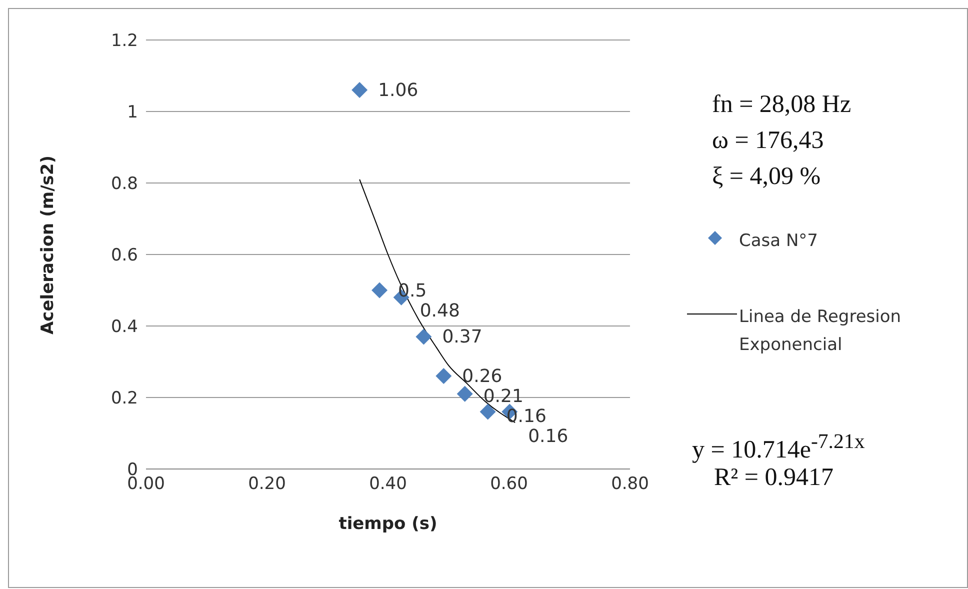  What do you see at coordinates (768, 141) in the screenshot?
I see `text: ω = 176,43` at bounding box center [768, 141].